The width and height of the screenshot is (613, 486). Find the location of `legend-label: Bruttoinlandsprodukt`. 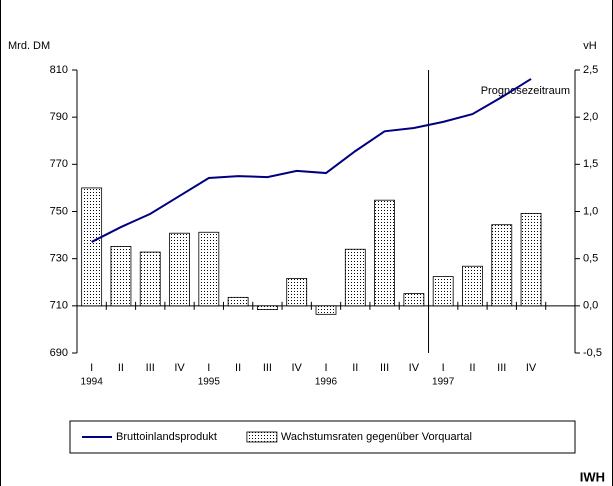

legend-label: Bruttoinlandsprodukt is located at coordinates (166, 437).